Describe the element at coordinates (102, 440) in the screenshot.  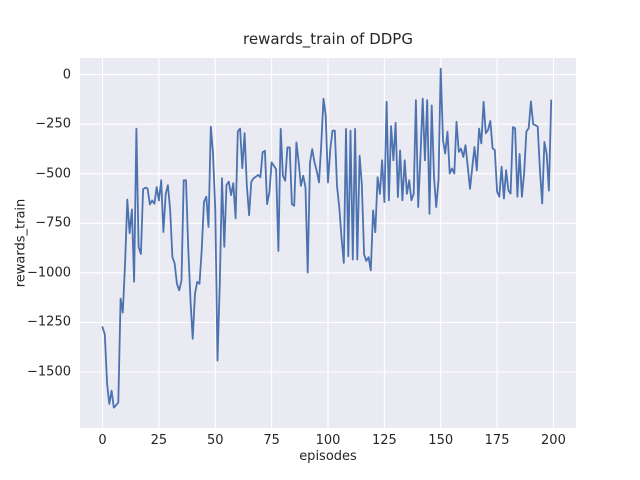
I see `x-tick-label: 0` at that location.